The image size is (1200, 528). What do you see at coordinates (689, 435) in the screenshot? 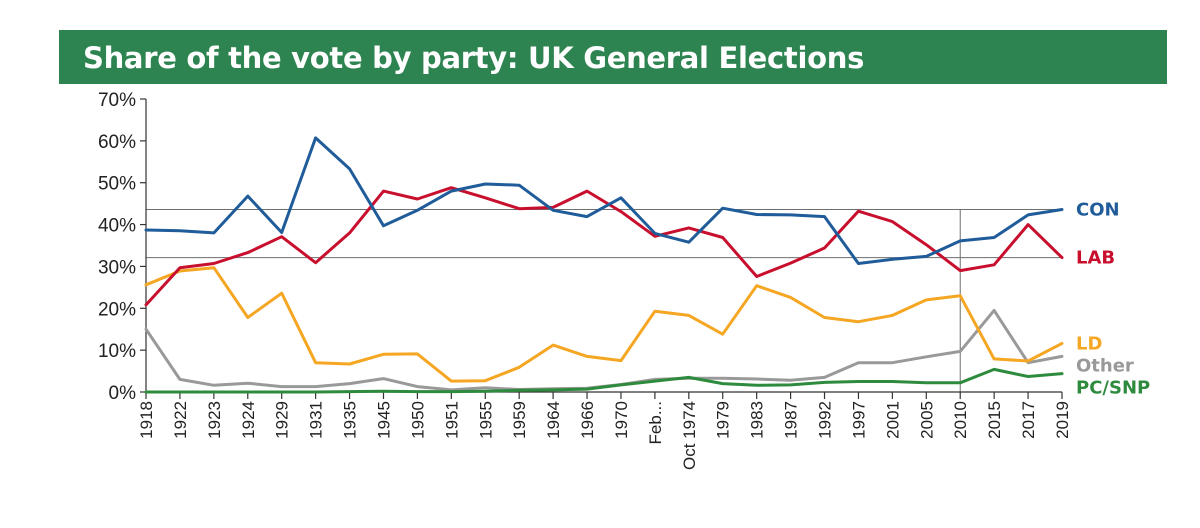
I see `x-tick-label: Oct 1974` at bounding box center [689, 435].